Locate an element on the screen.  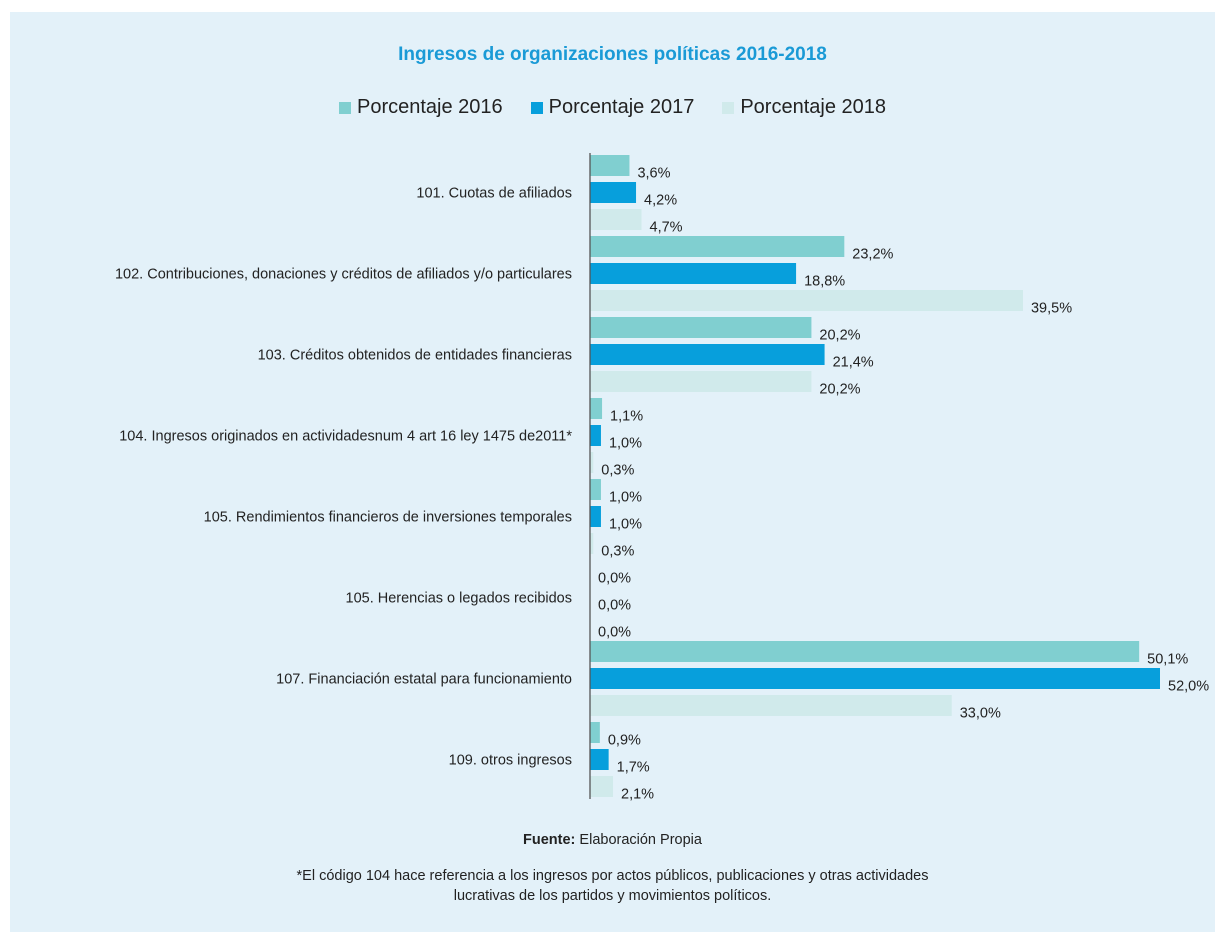
data-label: 18,8% is located at coordinates (824, 282).